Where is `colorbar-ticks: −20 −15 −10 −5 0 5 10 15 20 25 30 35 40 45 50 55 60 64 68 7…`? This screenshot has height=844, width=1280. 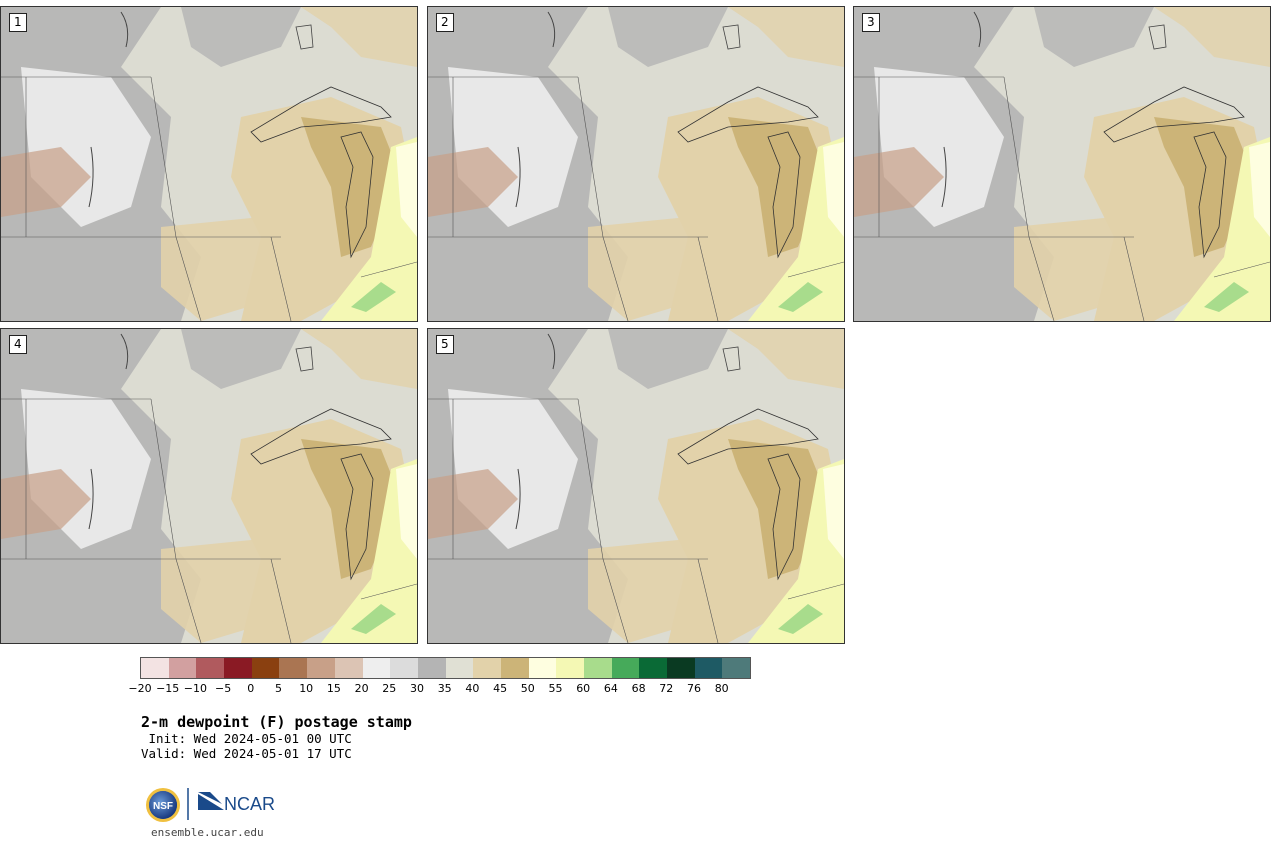 colorbar-ticks: −20 −15 −10 −5 0 5 10 15 20 25 30 35 40 45 50 55 60 64 68 7… is located at coordinates (454, 689).